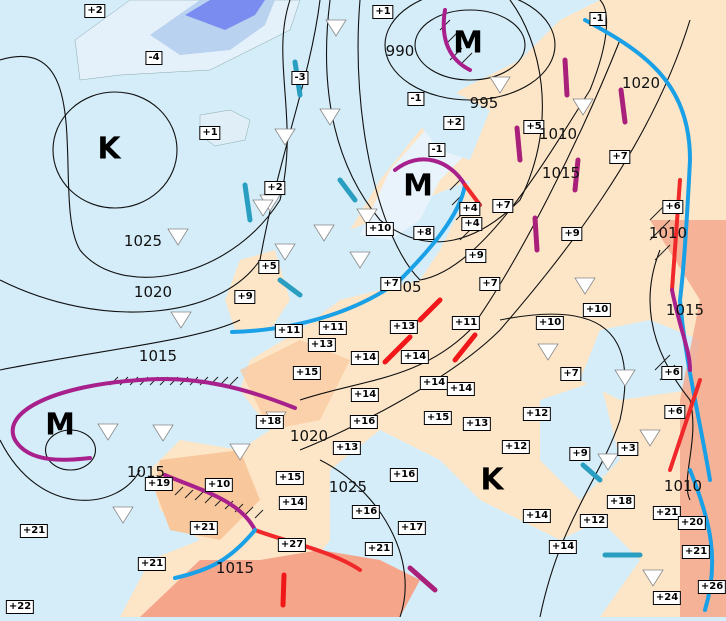  I want to click on temperature-label: +12, so click(537, 414).